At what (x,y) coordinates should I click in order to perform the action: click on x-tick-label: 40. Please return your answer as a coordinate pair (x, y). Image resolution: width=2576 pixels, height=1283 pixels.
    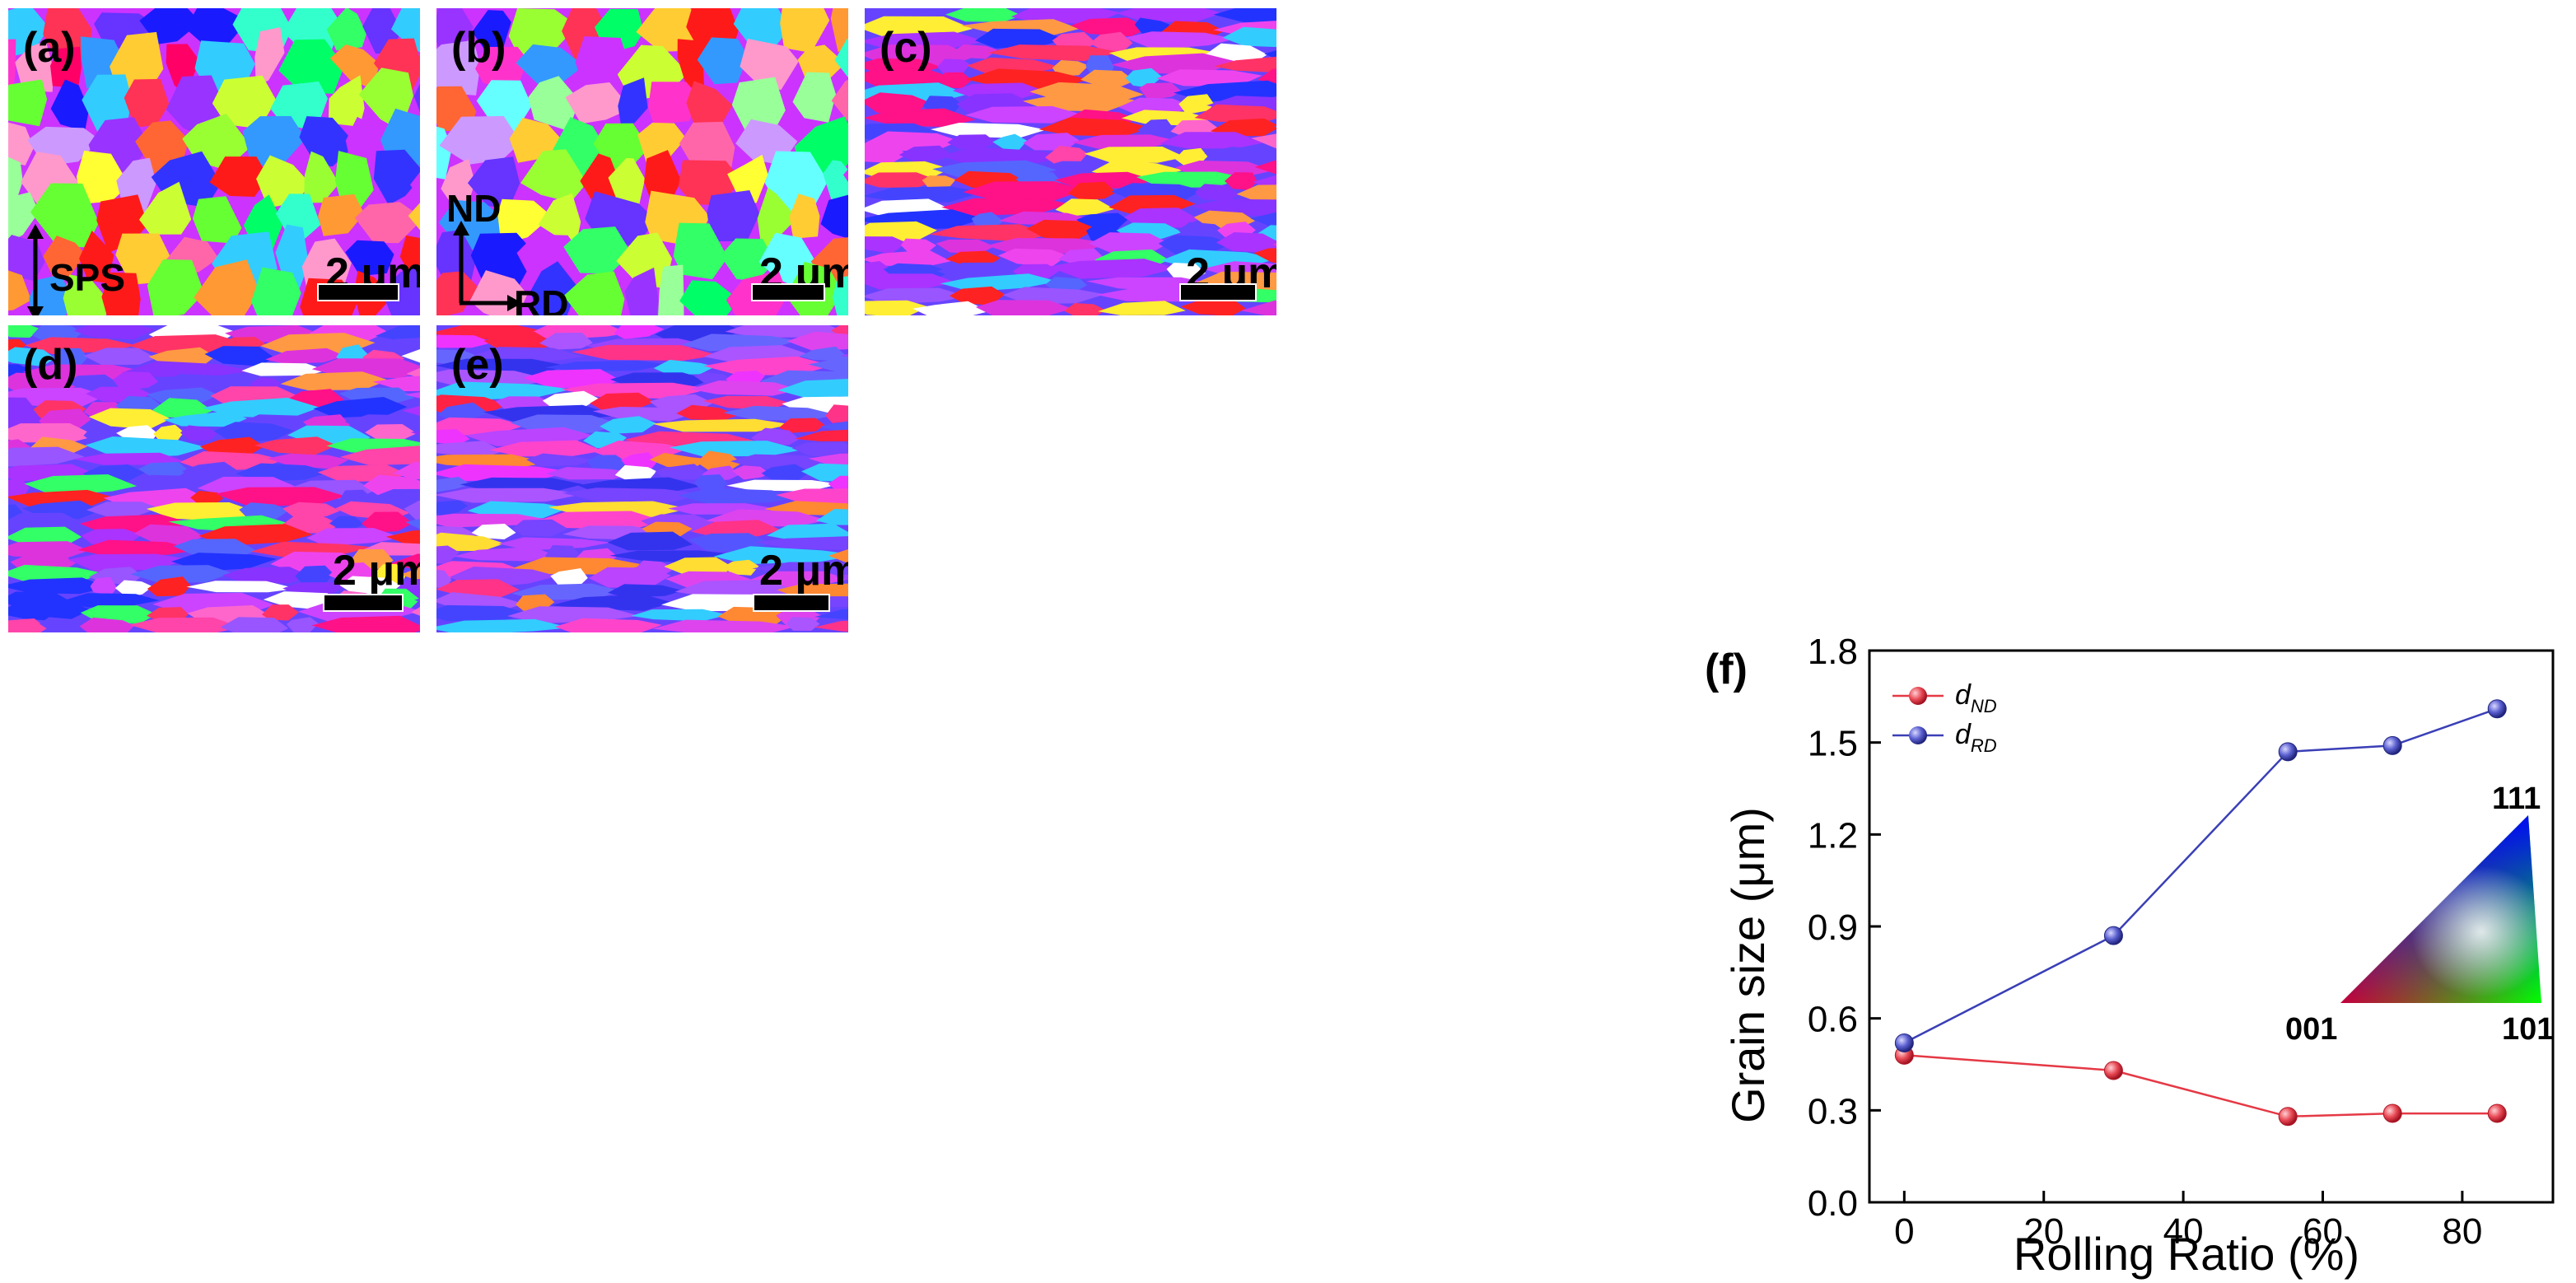
    Looking at the image, I should click on (2183, 1231).